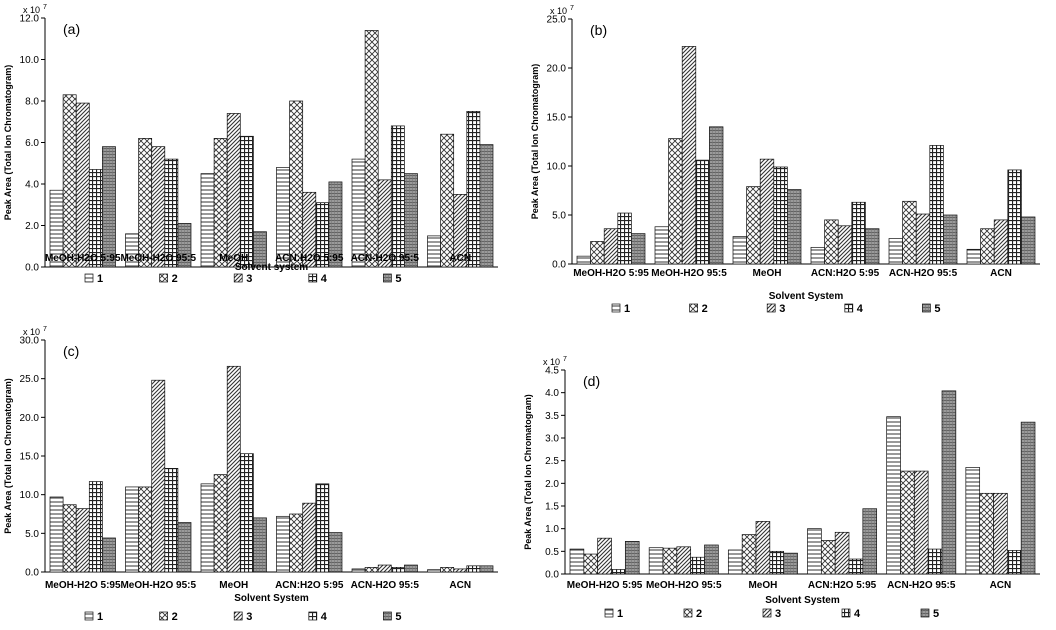  I want to click on y-tick-label: 8.0, so click(32, 102).